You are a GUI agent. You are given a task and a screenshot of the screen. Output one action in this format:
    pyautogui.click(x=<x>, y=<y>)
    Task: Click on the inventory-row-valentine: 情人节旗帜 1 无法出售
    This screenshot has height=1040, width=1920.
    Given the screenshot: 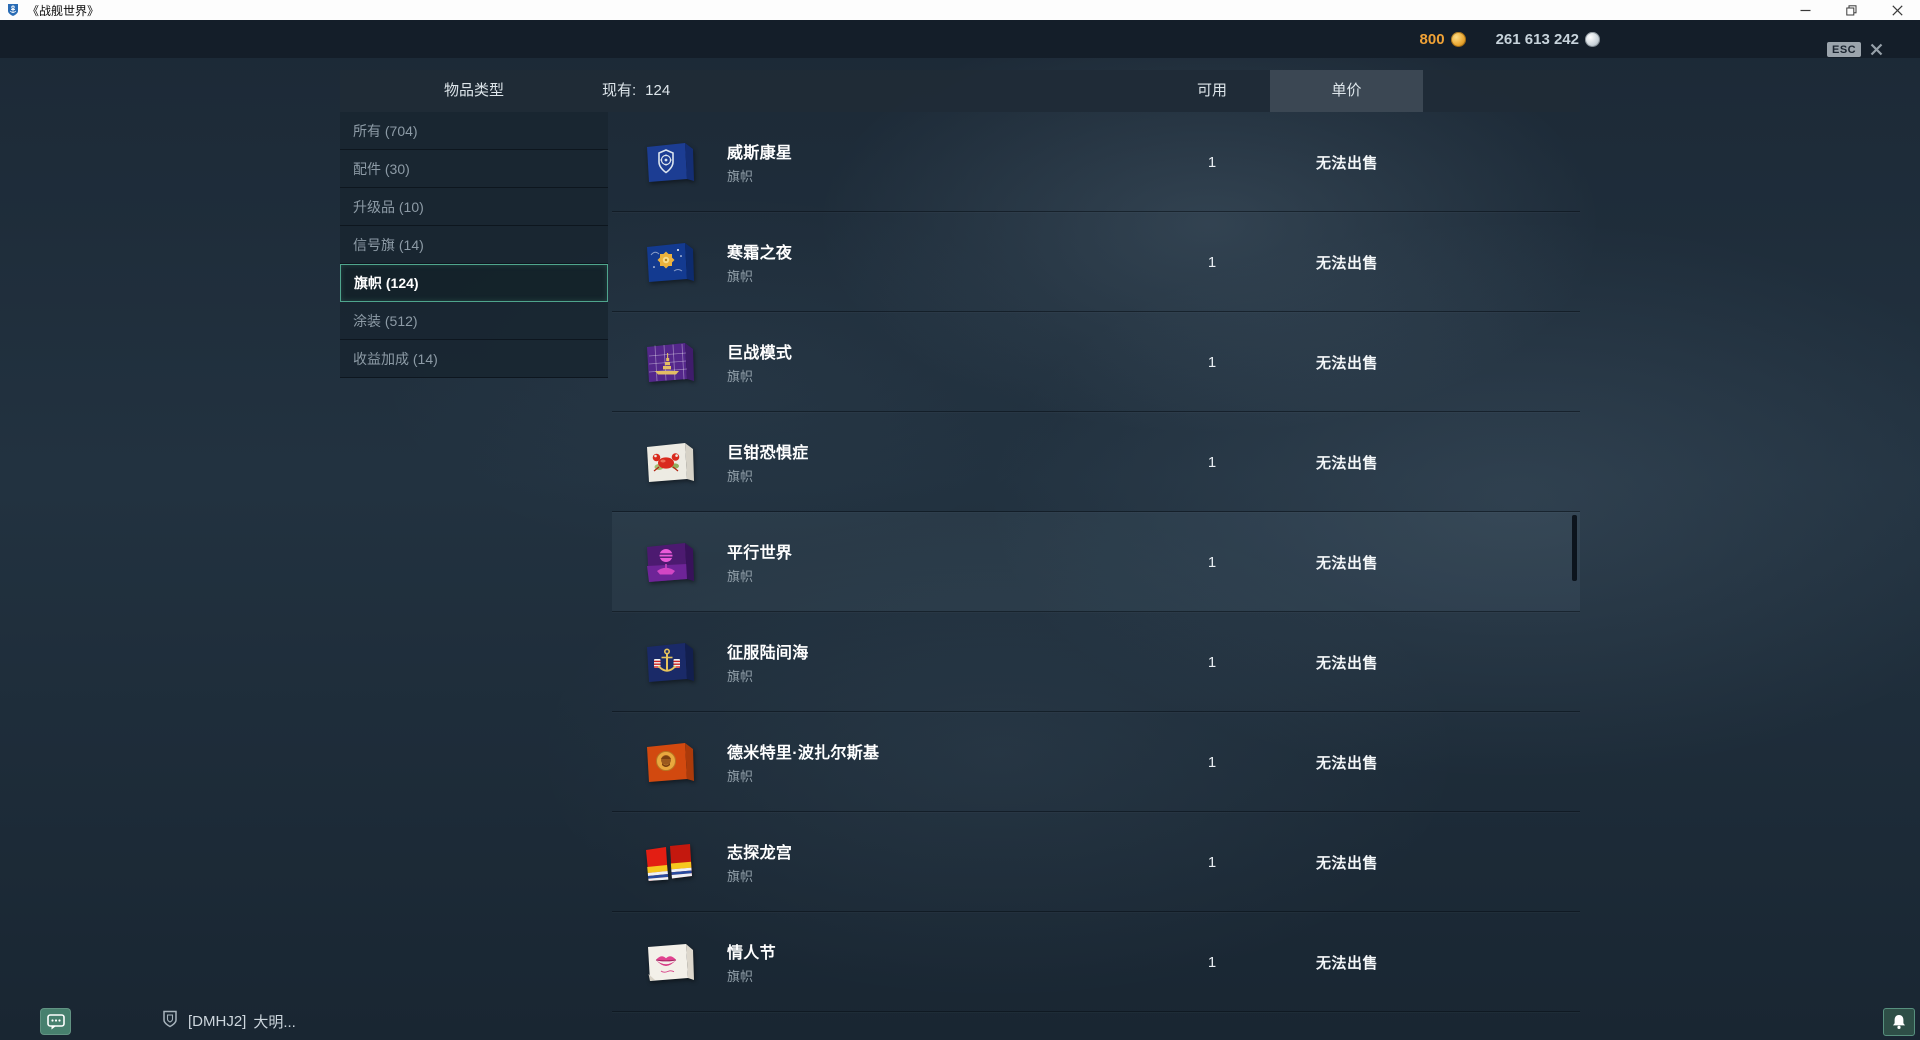 What is the action you would take?
    pyautogui.click(x=1096, y=962)
    